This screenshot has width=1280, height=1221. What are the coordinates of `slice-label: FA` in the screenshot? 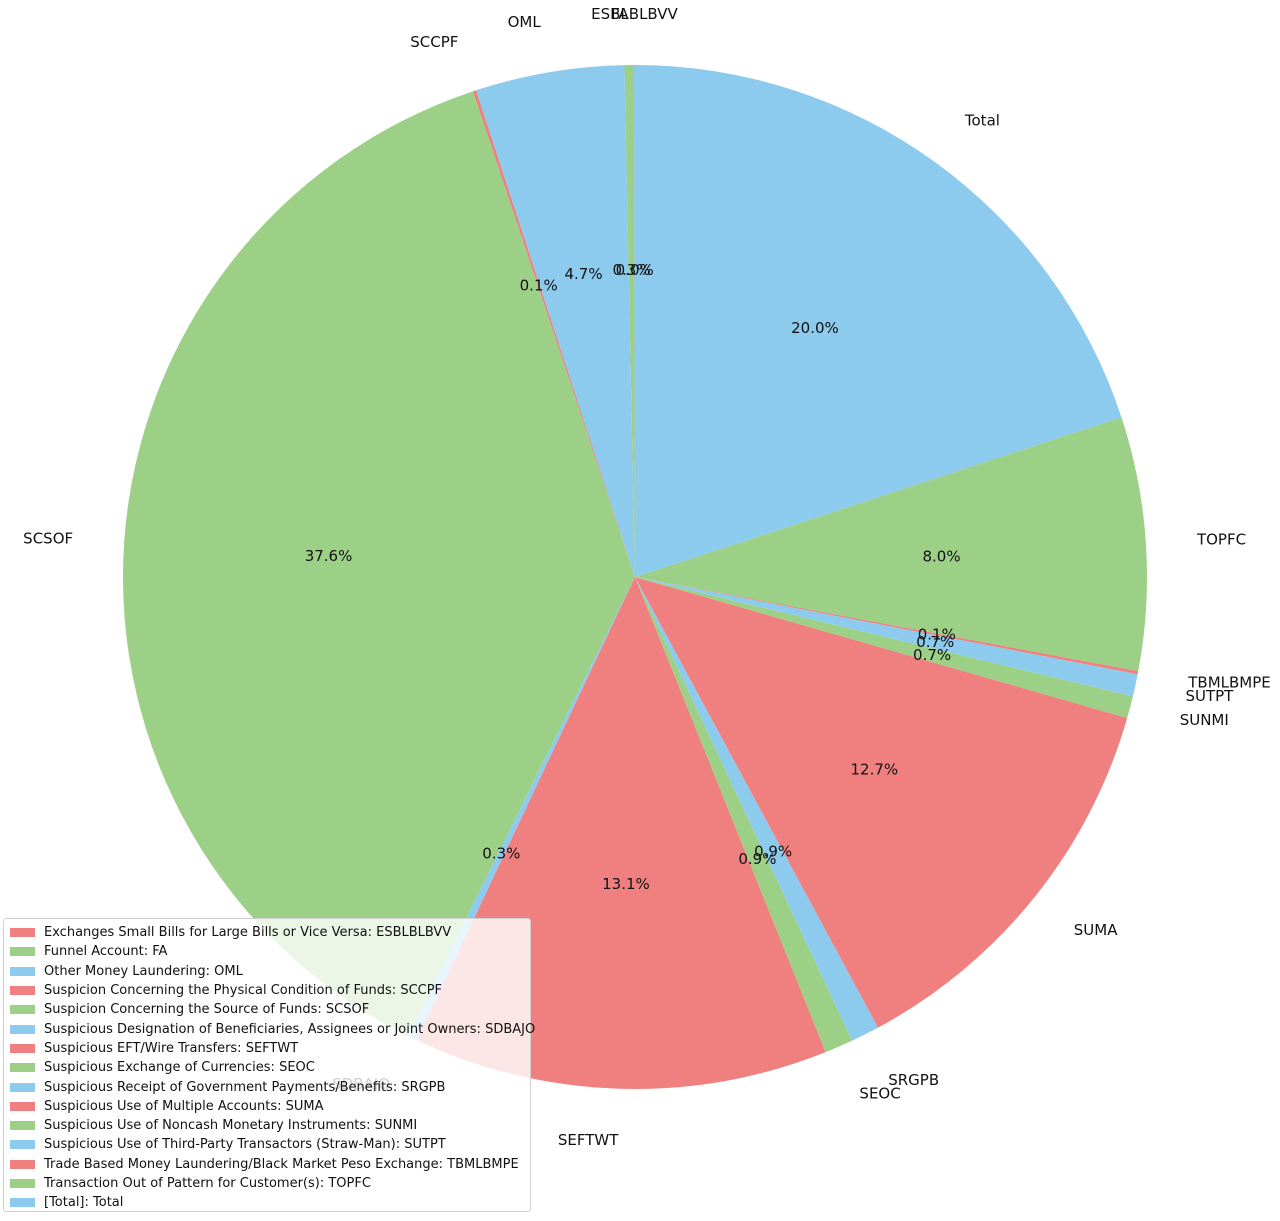 It's located at (620, 14).